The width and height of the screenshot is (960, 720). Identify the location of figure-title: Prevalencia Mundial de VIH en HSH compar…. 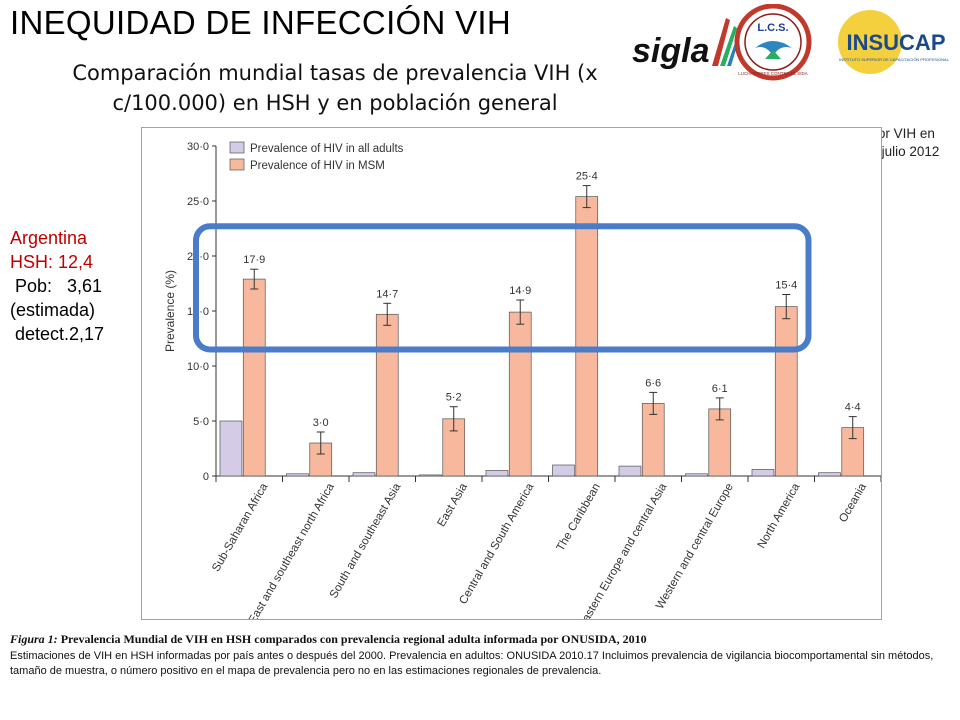
(352, 639).